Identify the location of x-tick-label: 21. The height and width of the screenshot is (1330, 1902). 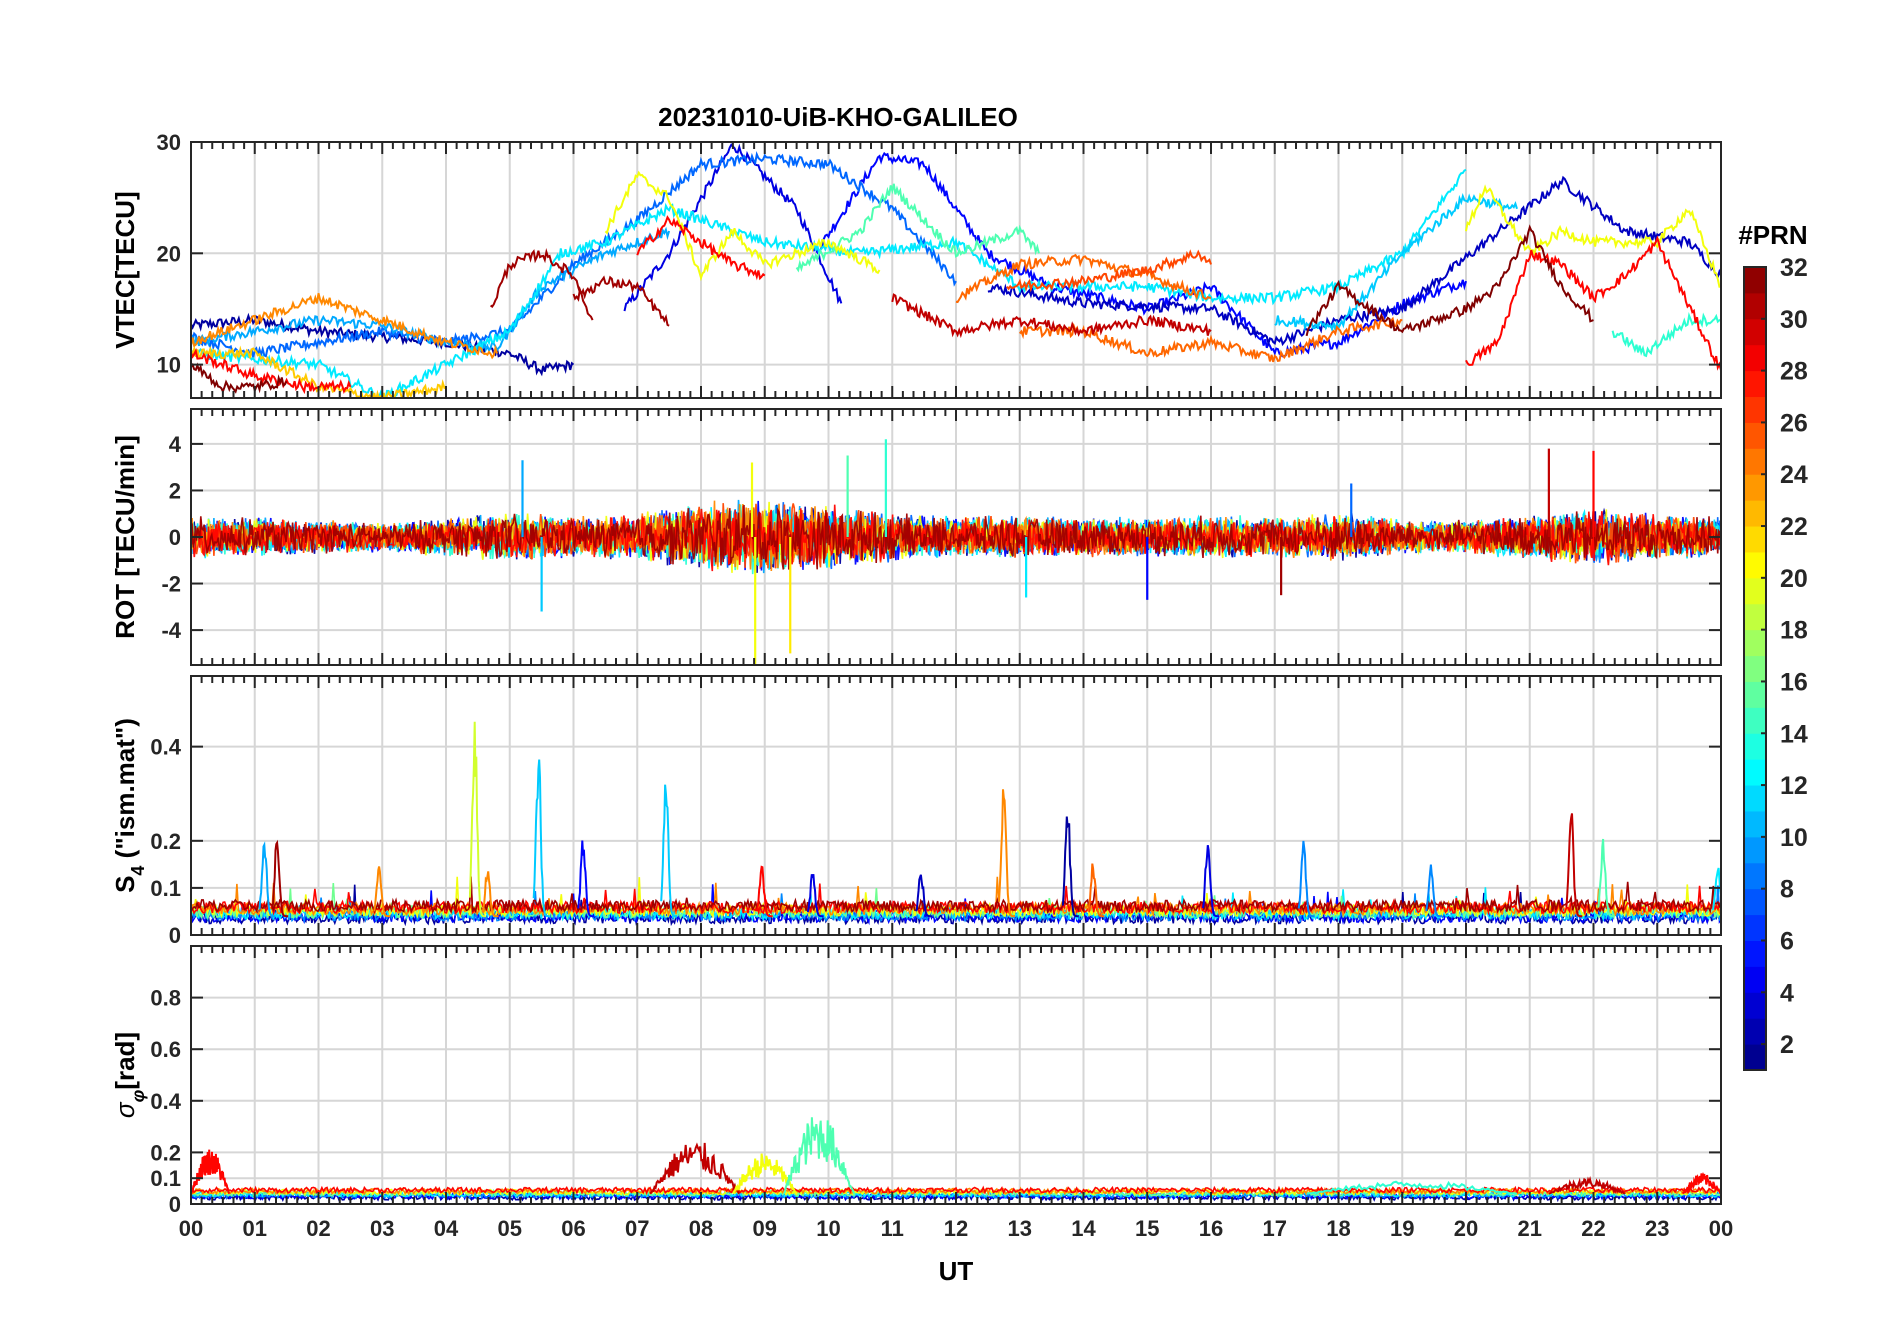
(1530, 1228).